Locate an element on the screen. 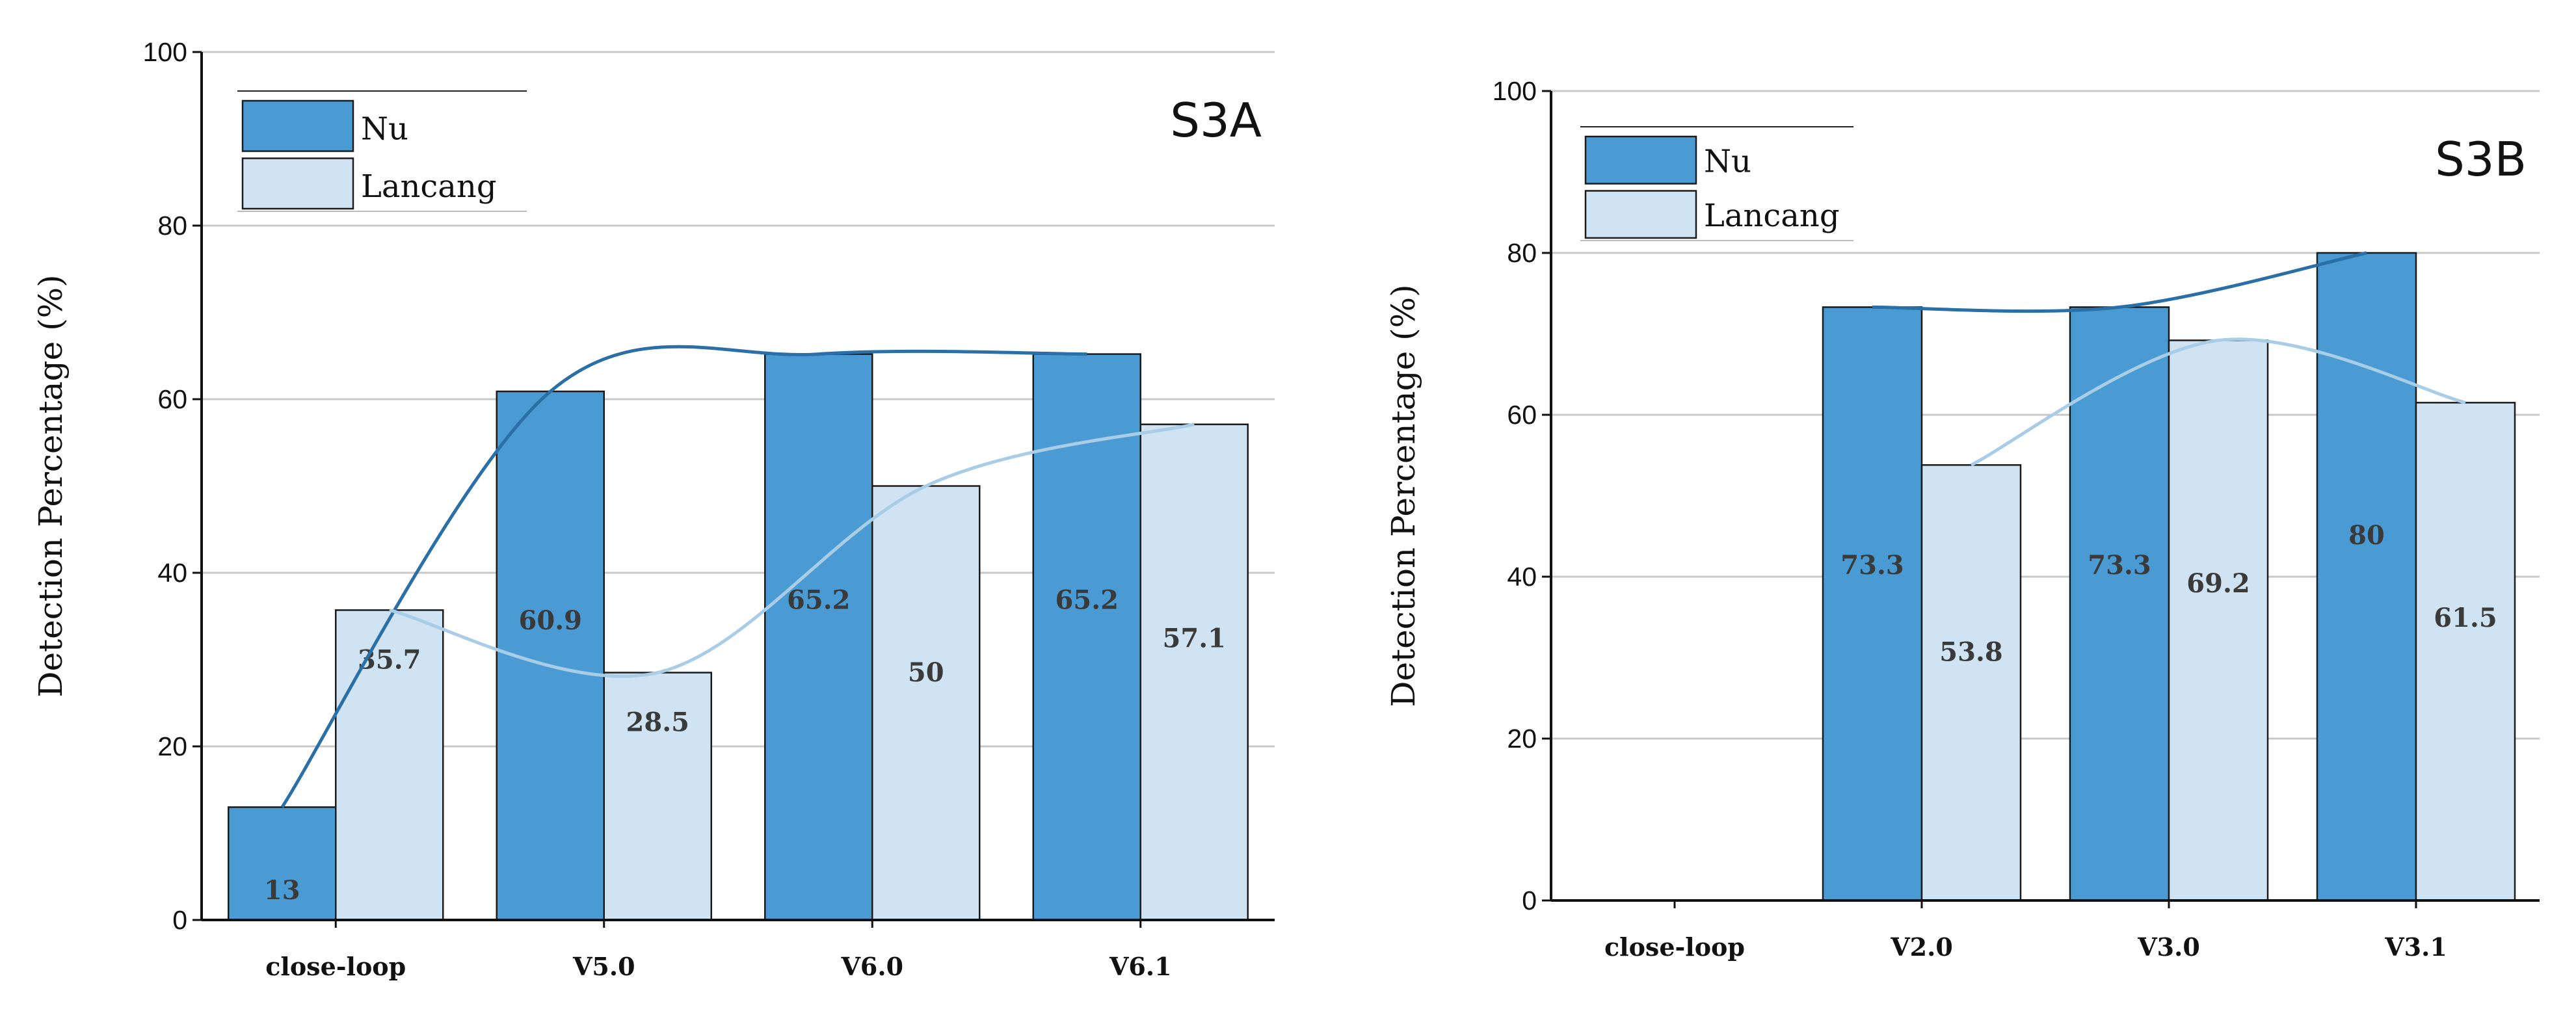 The image size is (2576, 1011). bar-lancang-v5.0 is located at coordinates (657, 797).